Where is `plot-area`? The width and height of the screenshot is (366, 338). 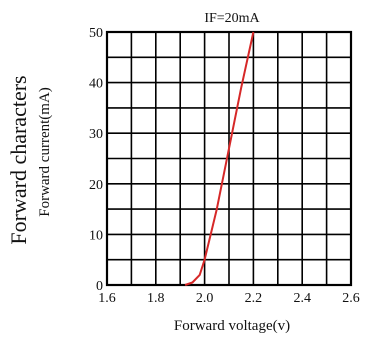 plot-area is located at coordinates (219, 158).